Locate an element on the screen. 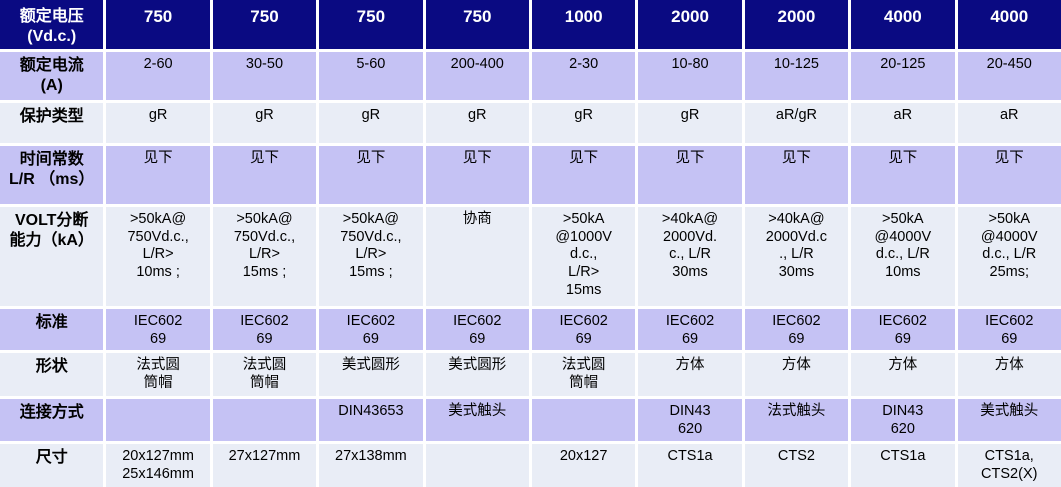 Image resolution: width=1061 pixels, height=487 pixels. table-cell: 5-60 is located at coordinates (371, 76).